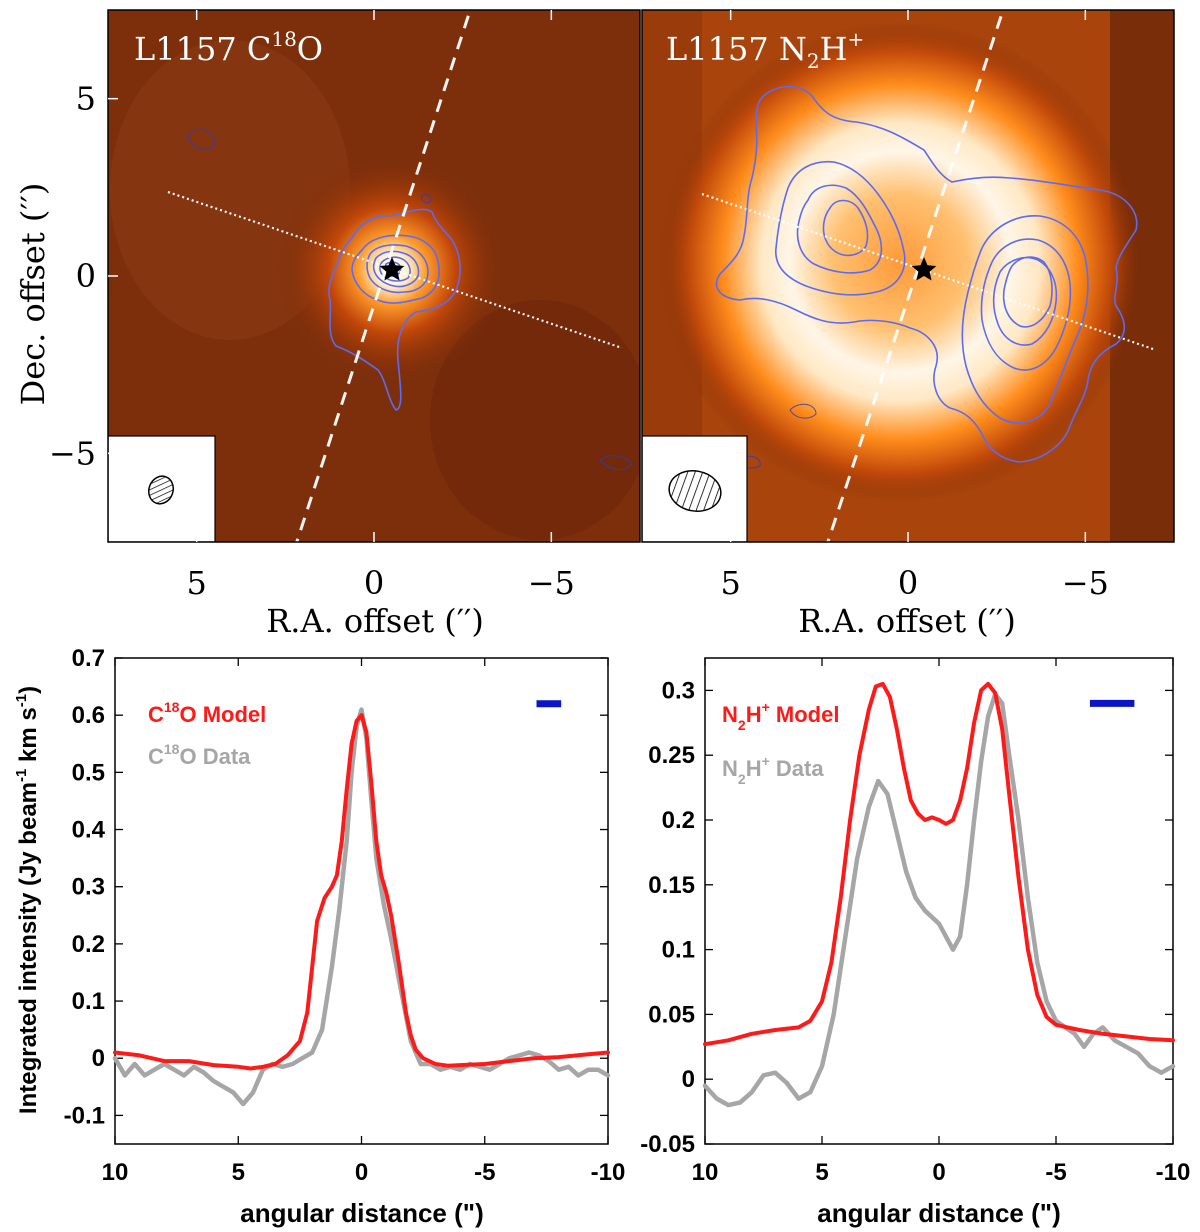 The height and width of the screenshot is (1232, 1200). I want to click on panel-c18o-ylabel: Dec. offset (′′), so click(33, 294).